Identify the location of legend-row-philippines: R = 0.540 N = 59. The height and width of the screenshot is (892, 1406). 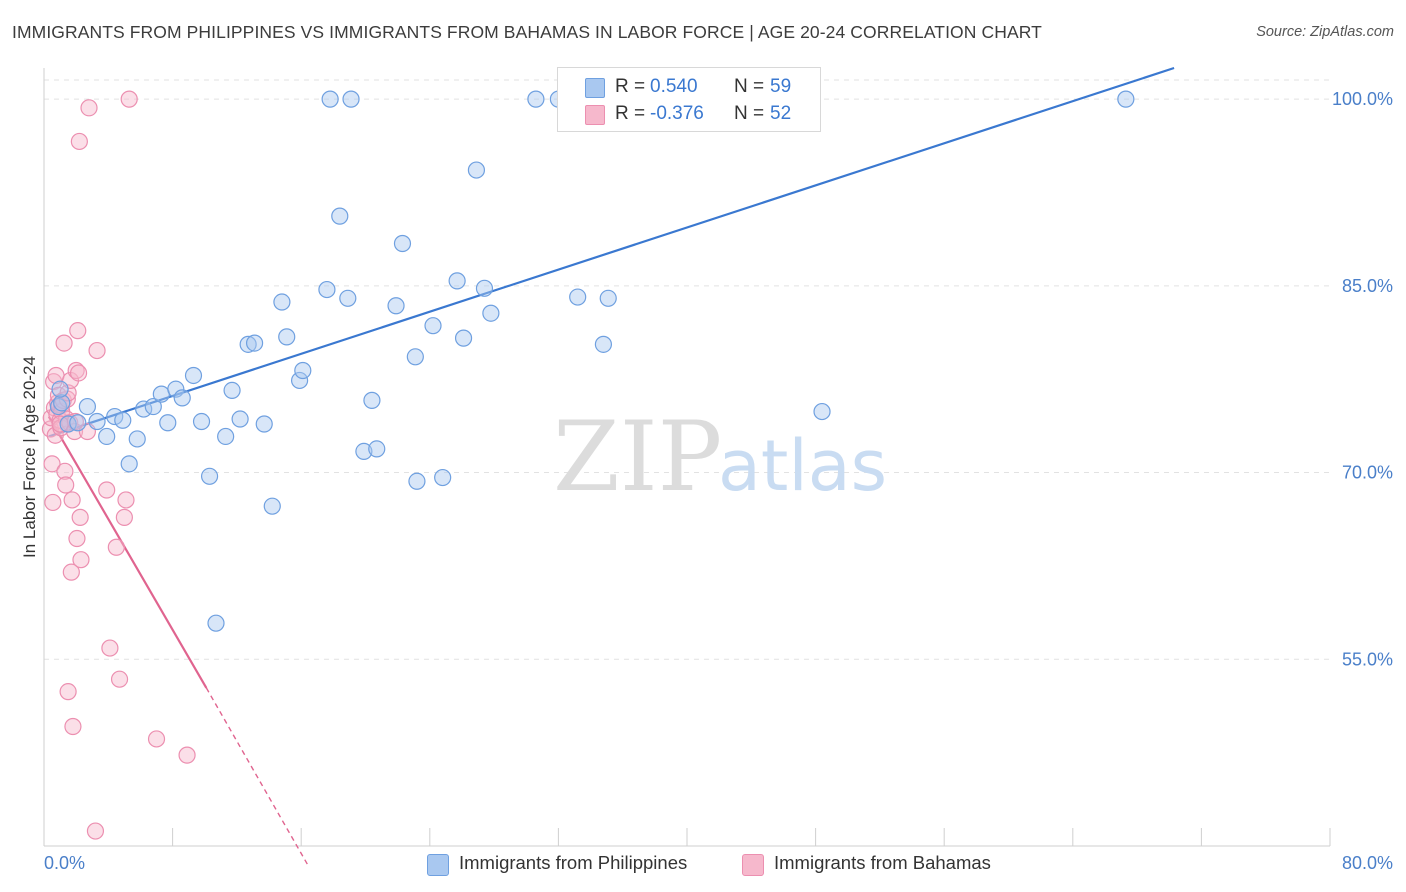
(689, 88).